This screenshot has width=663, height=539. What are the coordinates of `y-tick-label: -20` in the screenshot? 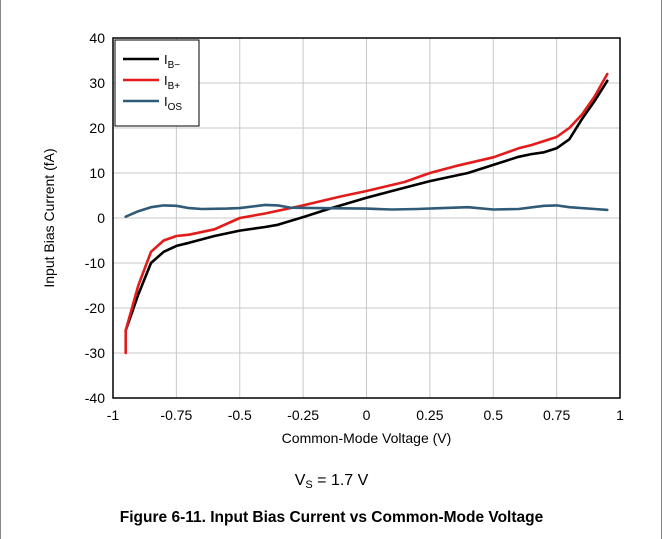 It's located at (95, 308).